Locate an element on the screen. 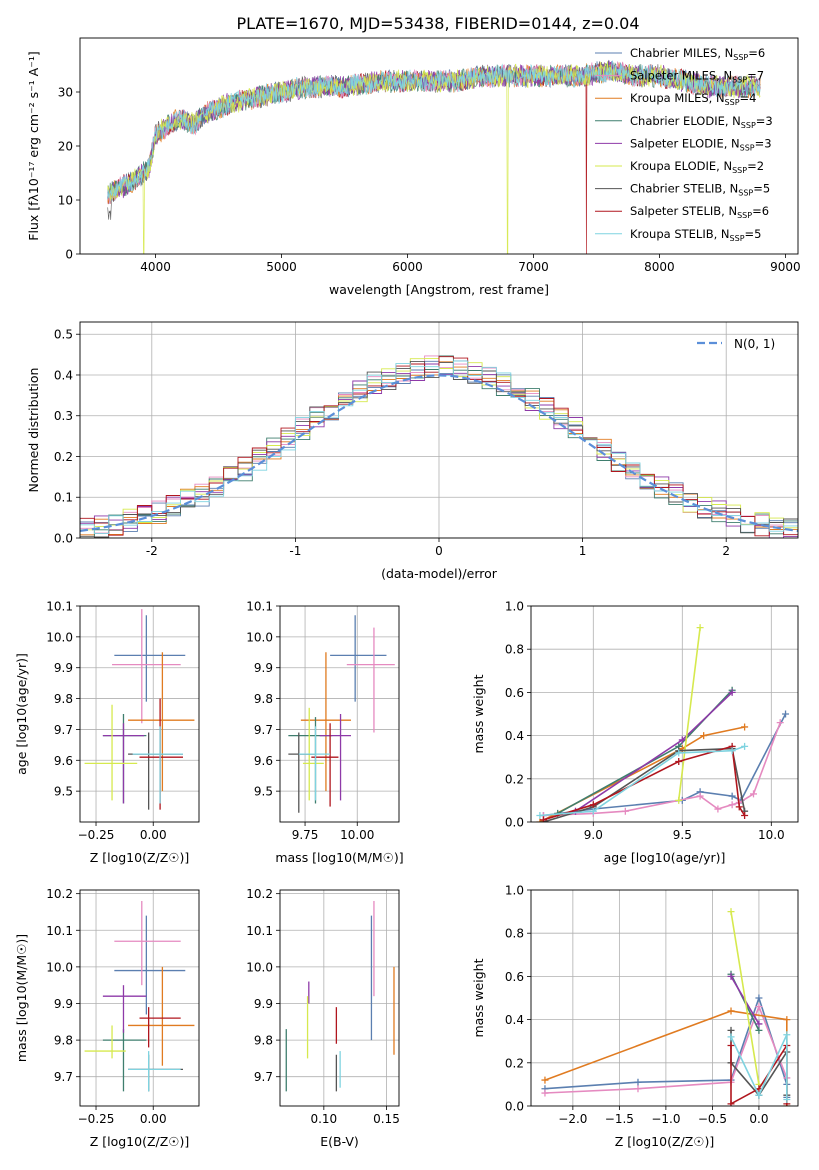 The width and height of the screenshot is (819, 1170). x-tick-label: 9000 is located at coordinates (785, 267).